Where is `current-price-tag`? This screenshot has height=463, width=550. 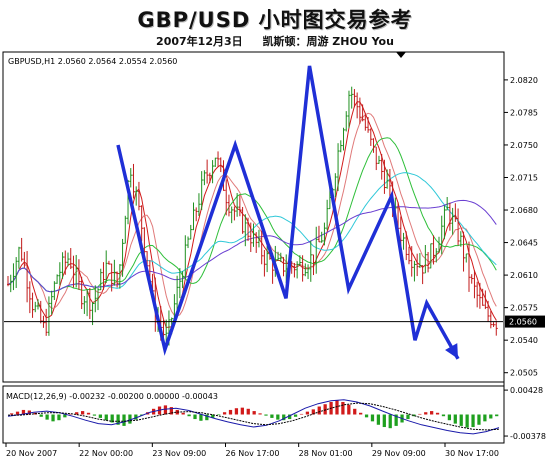 current-price-tag is located at coordinates (525, 321).